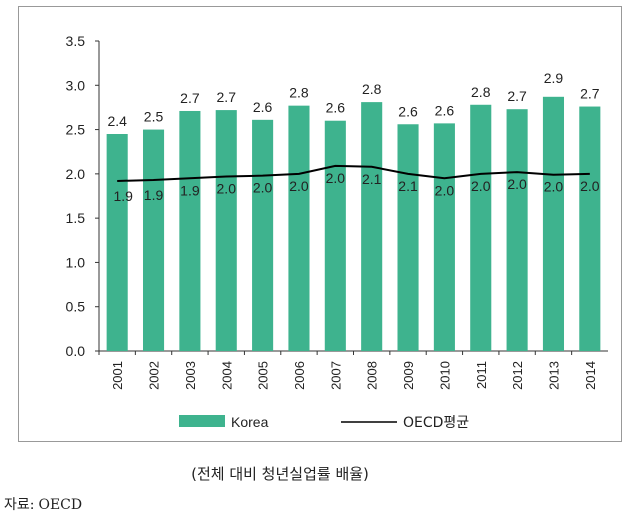  Describe the element at coordinates (372, 226) in the screenshot. I see `bar-2008` at that location.